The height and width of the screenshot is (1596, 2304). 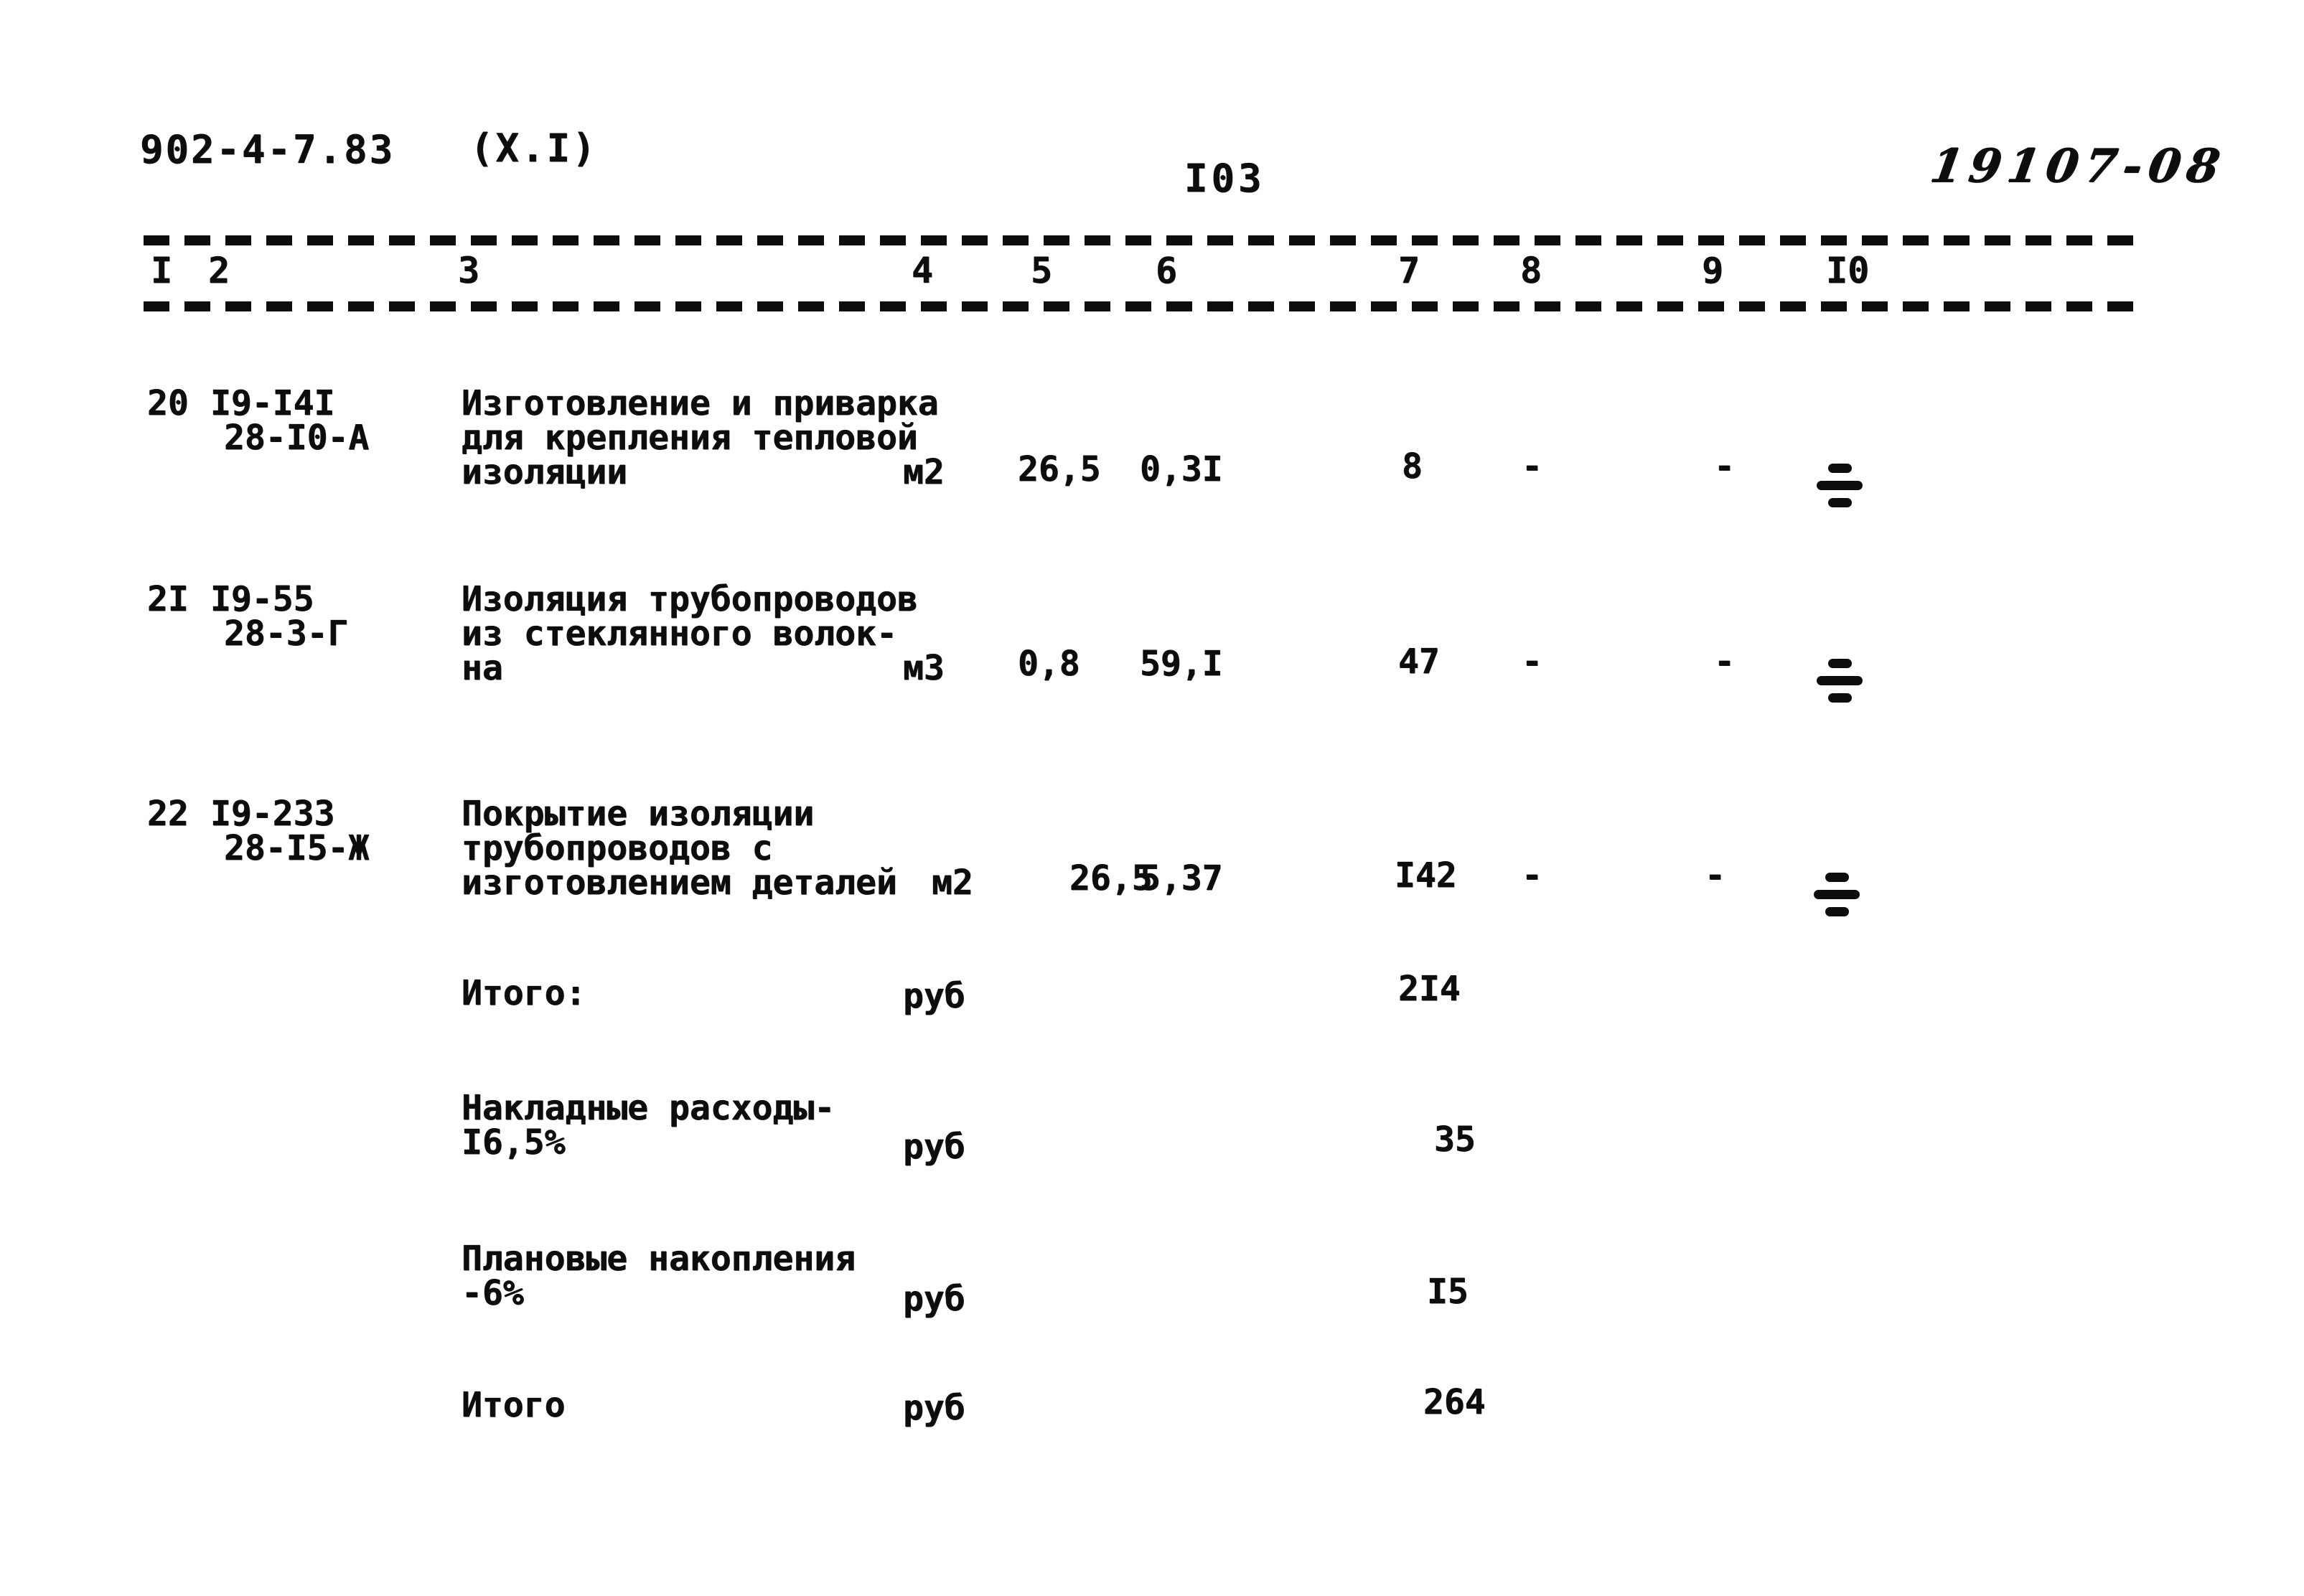 I want to click on work-description-line: на, so click(x=482, y=668).